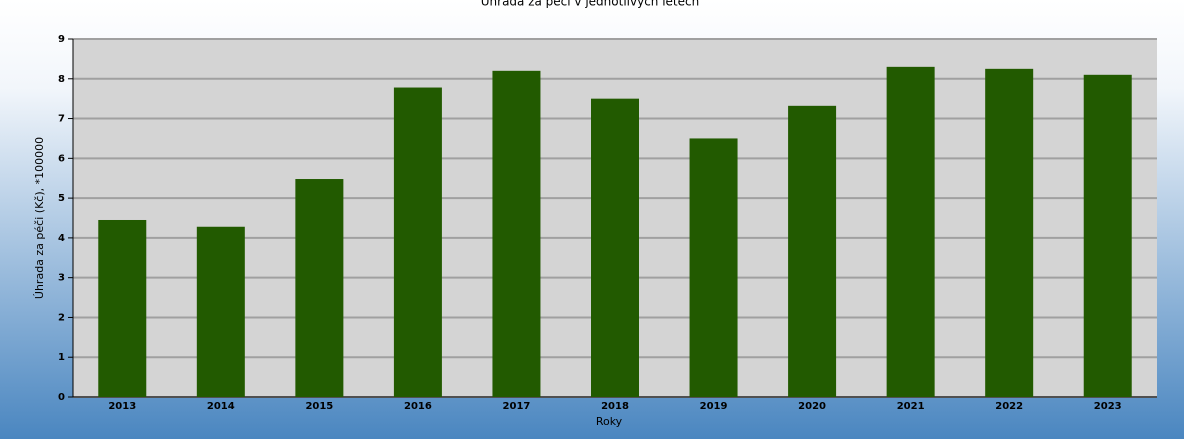 Image resolution: width=1184 pixels, height=439 pixels. What do you see at coordinates (122, 406) in the screenshot?
I see `x-tick-label: 2013` at bounding box center [122, 406].